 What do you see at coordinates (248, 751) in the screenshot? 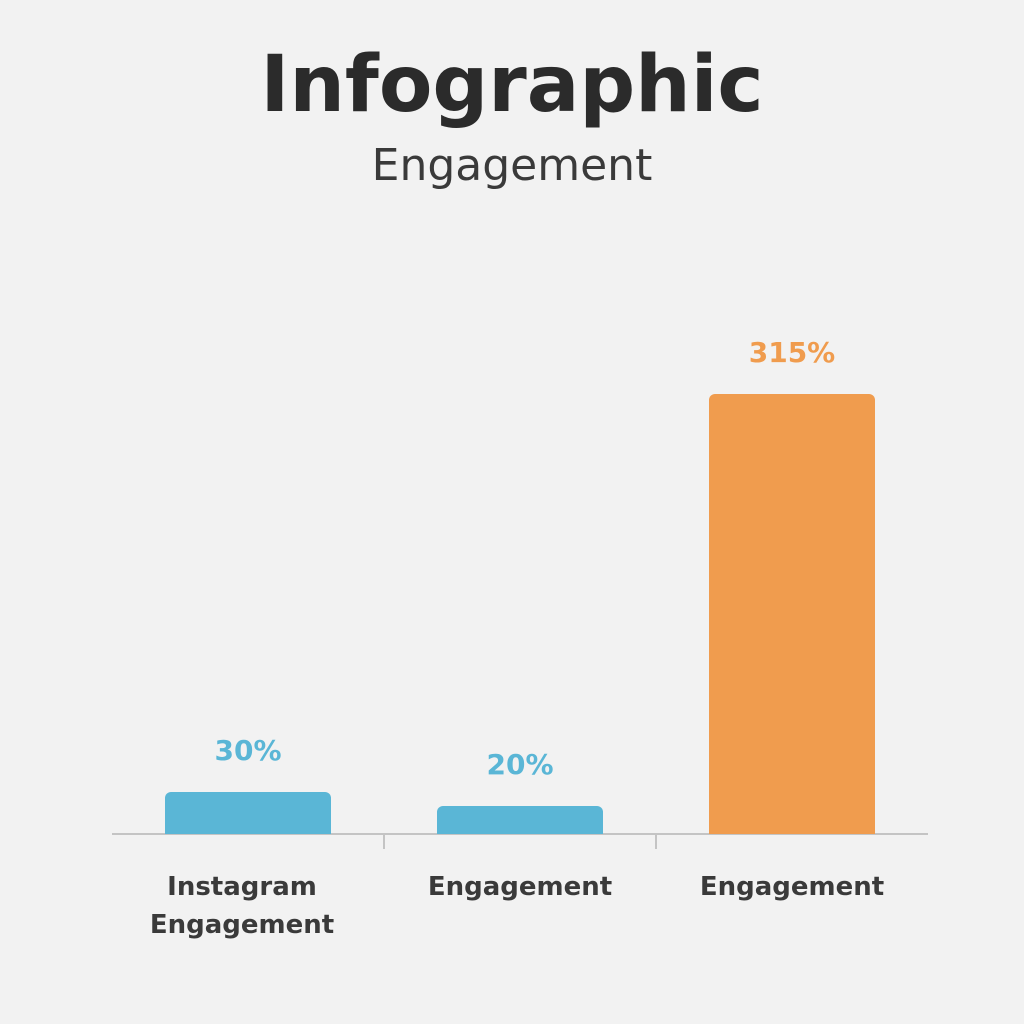
I see `value-label: 30%` at bounding box center [248, 751].